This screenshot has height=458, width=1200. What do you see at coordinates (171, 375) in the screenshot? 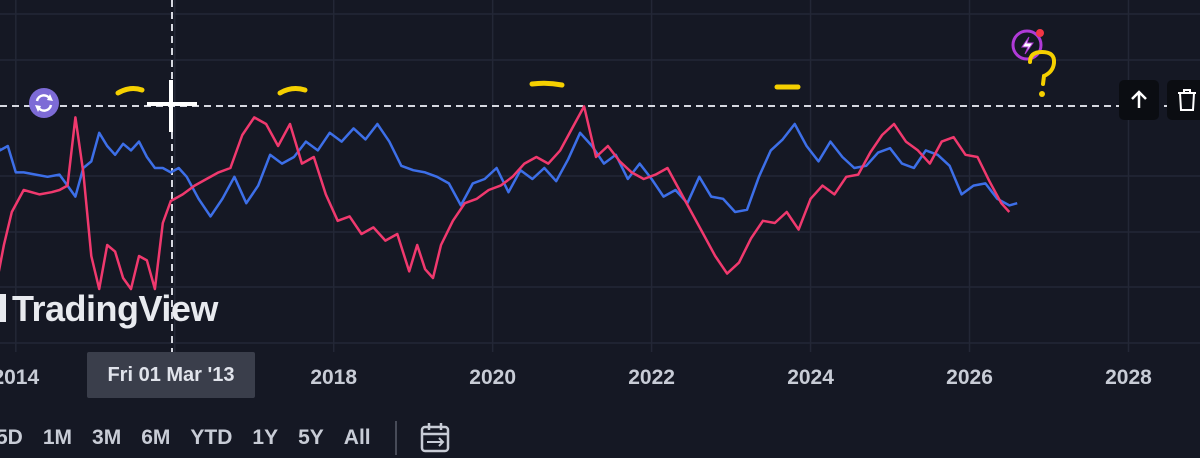
I see `crosshair-date-label: Fri 01 Mar '13` at bounding box center [171, 375].